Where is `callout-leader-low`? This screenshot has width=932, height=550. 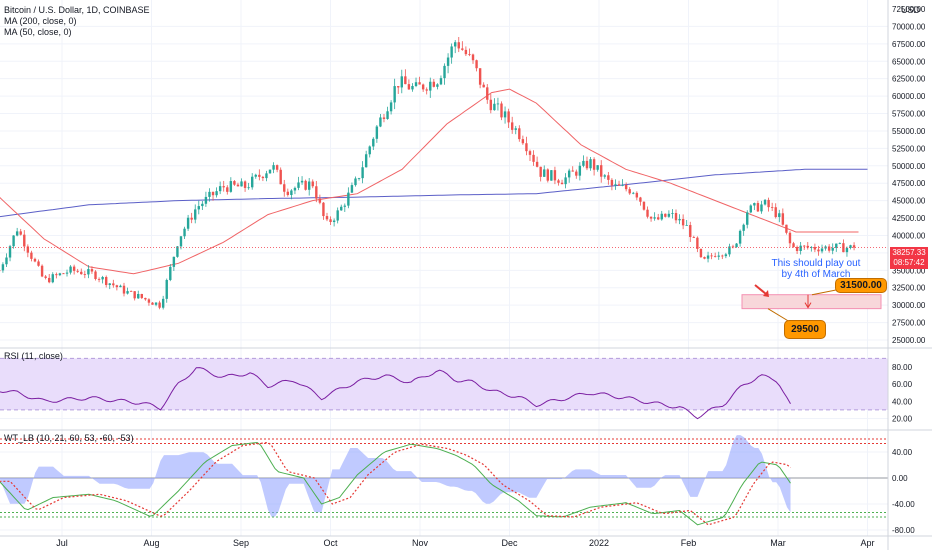
callout-leader-low is located at coordinates (779, 315).